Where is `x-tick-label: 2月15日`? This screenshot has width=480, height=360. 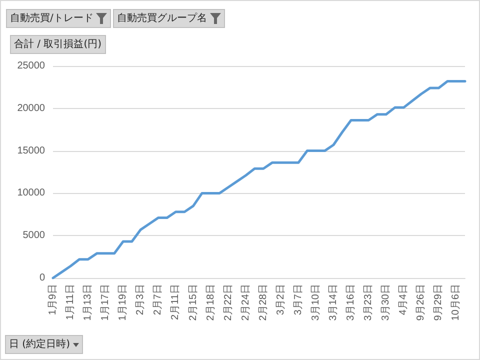
x-tick-label: 2月15日 is located at coordinates (193, 302).